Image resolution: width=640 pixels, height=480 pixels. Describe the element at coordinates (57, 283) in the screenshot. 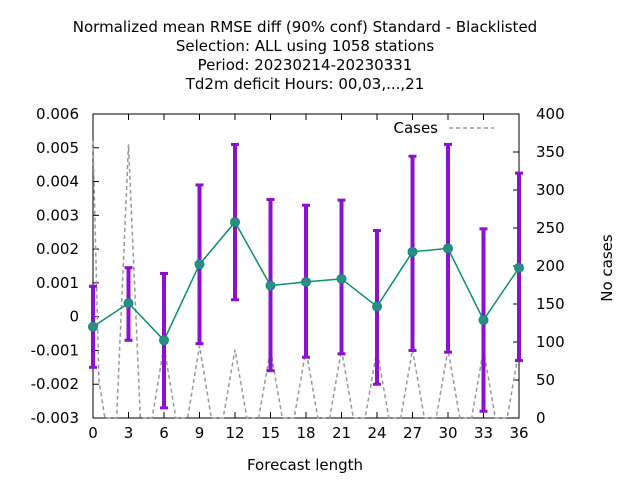

I see `y-tick-label: 0.001` at that location.